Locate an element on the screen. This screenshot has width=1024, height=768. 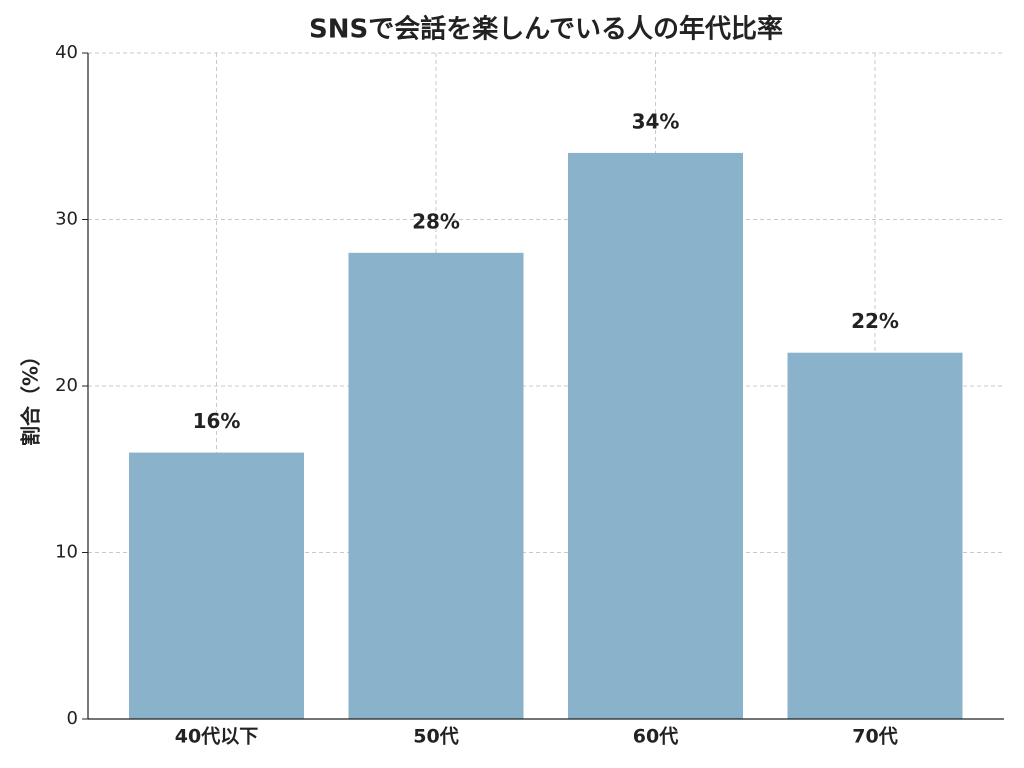
x-tick-label: 60代 is located at coordinates (655, 737).